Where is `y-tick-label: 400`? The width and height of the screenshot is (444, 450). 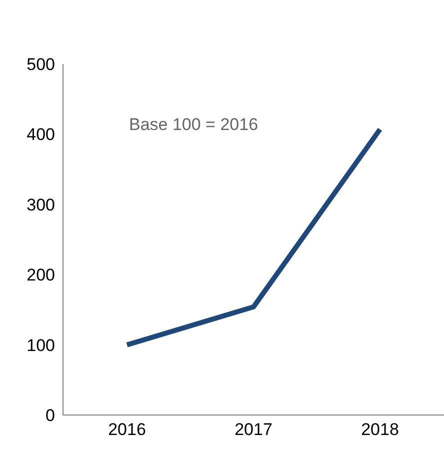 y-tick-label: 400 is located at coordinates (40, 134).